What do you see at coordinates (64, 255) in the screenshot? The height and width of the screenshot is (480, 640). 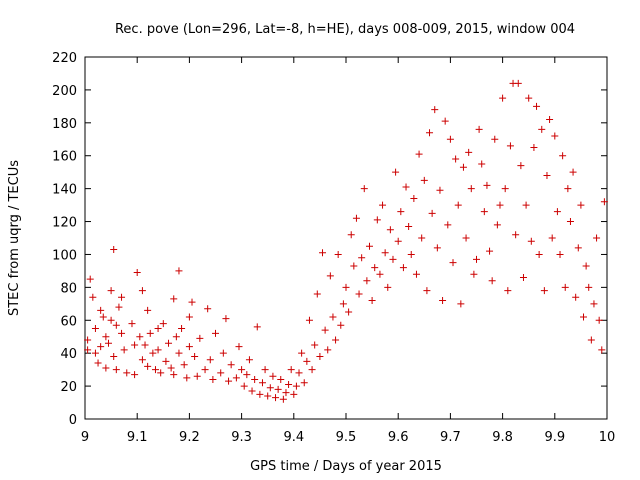 I see `y-tick-label: 100` at bounding box center [64, 255].